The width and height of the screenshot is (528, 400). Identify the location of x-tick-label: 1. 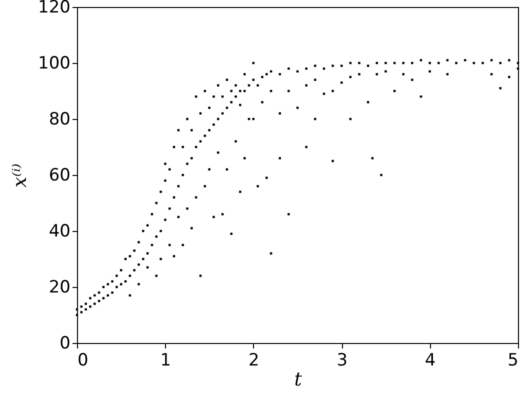
(166, 360).